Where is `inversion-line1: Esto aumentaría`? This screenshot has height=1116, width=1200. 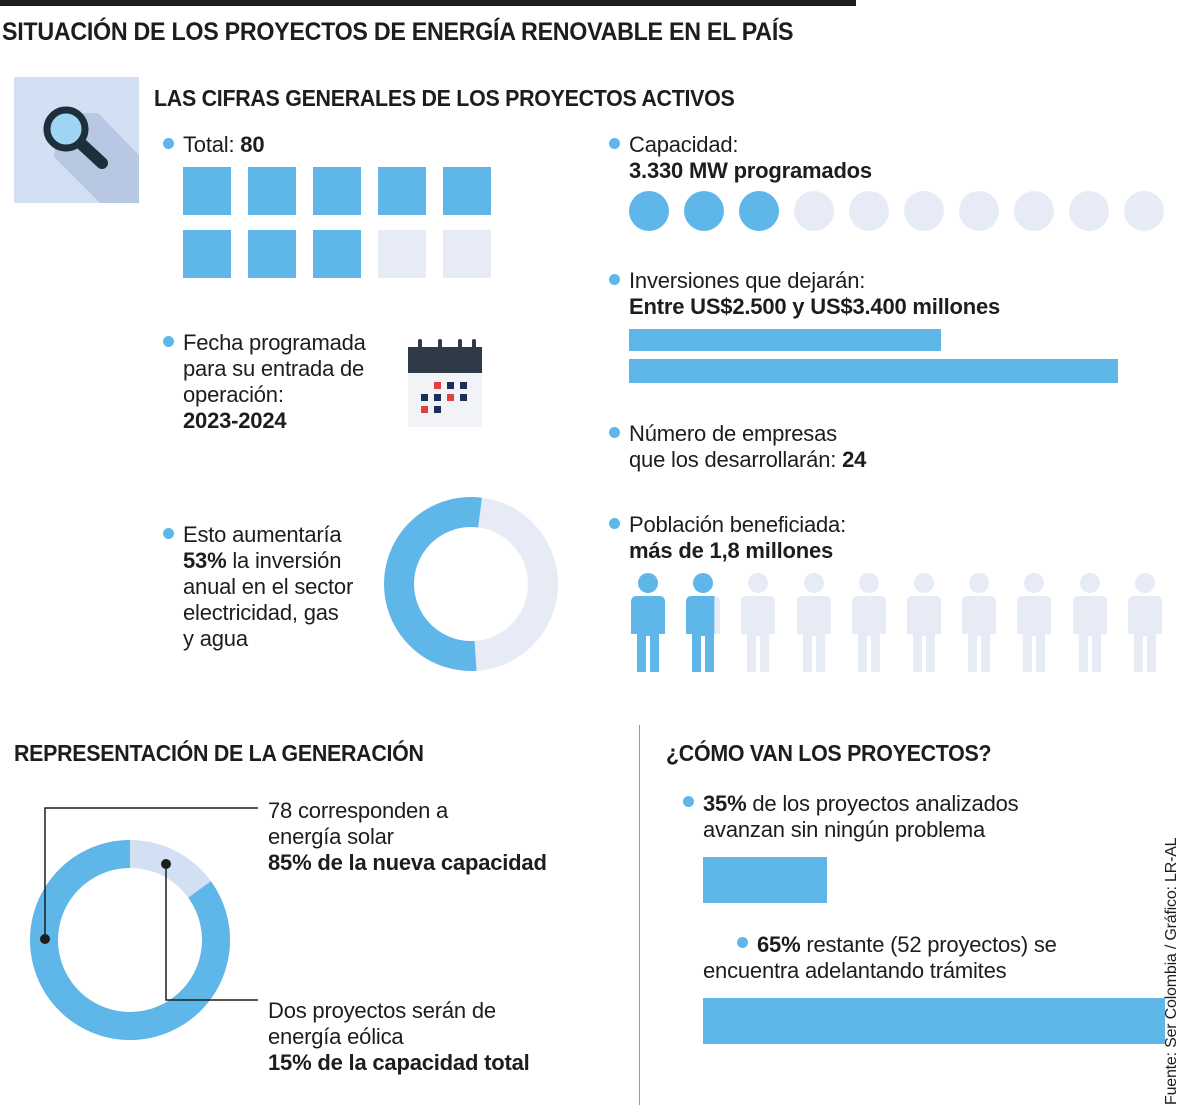 inversion-line1: Esto aumentaría is located at coordinates (262, 534).